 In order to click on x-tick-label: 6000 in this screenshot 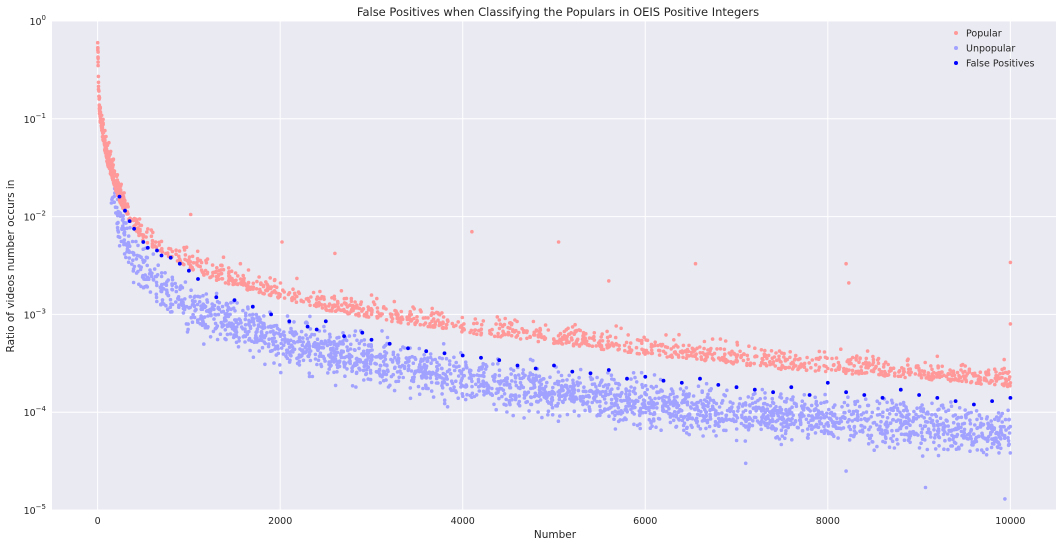, I will do `click(645, 521)`.